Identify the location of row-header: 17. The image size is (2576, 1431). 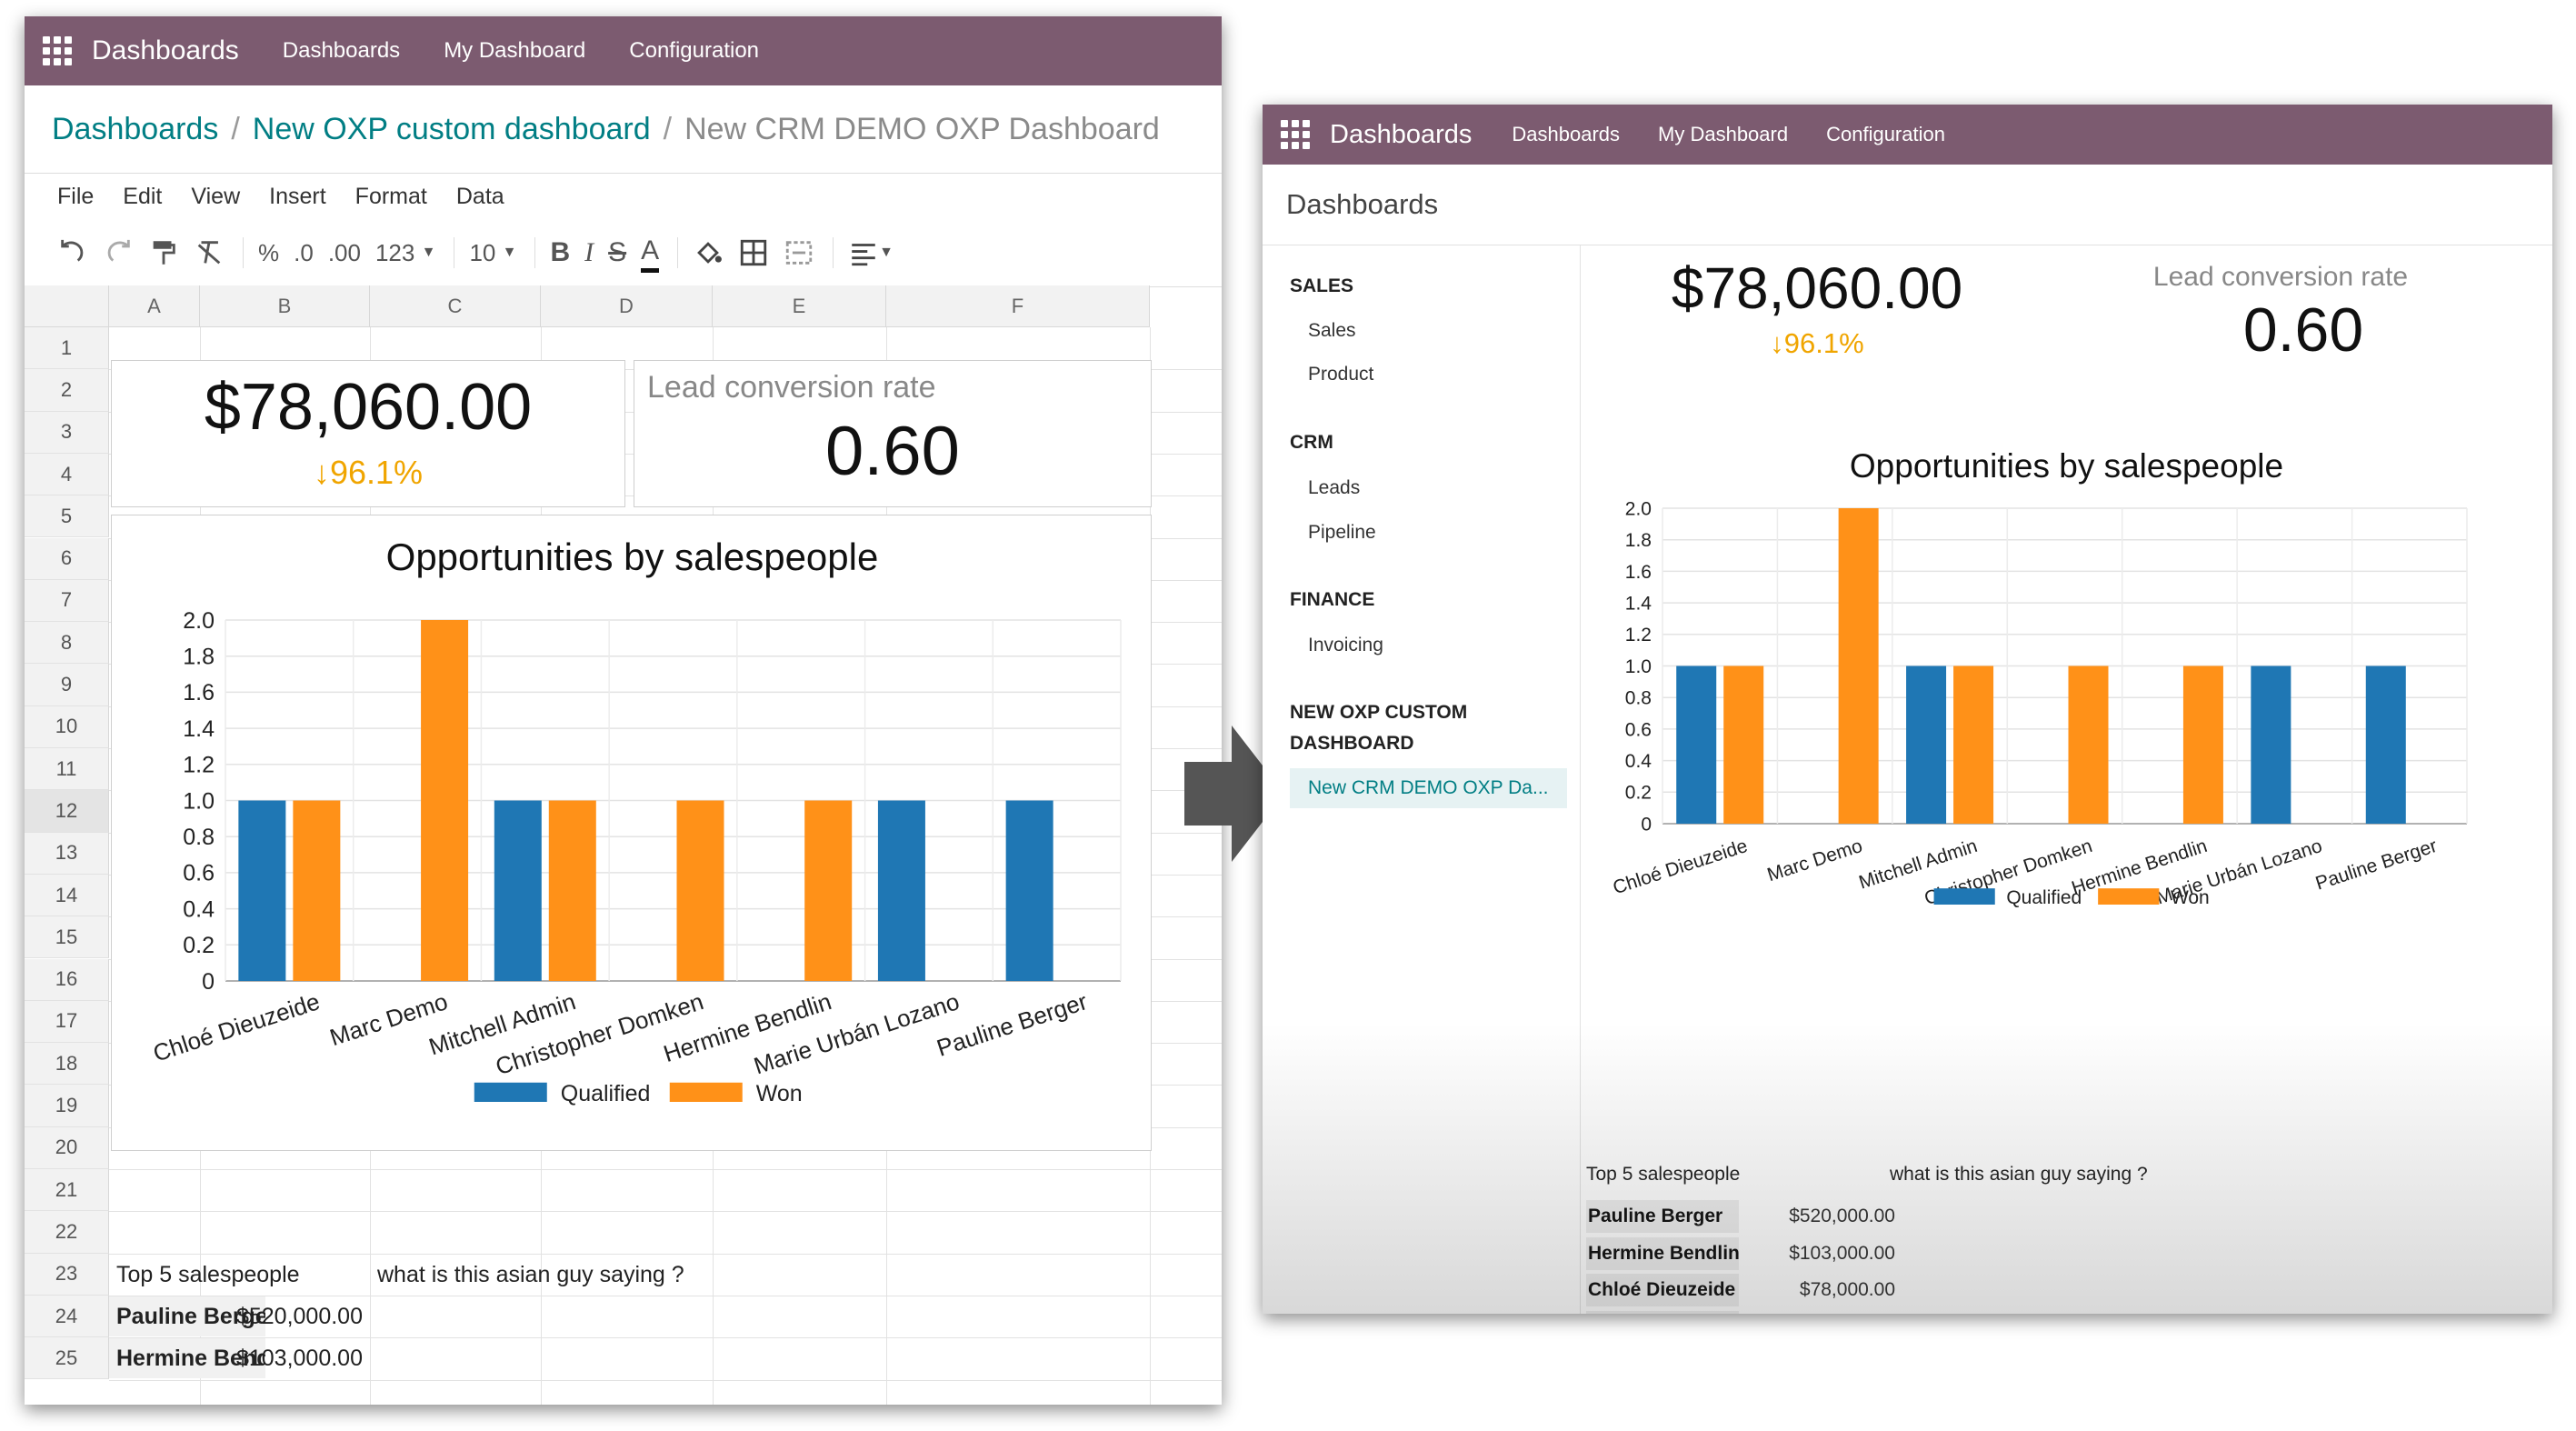
(67, 1022).